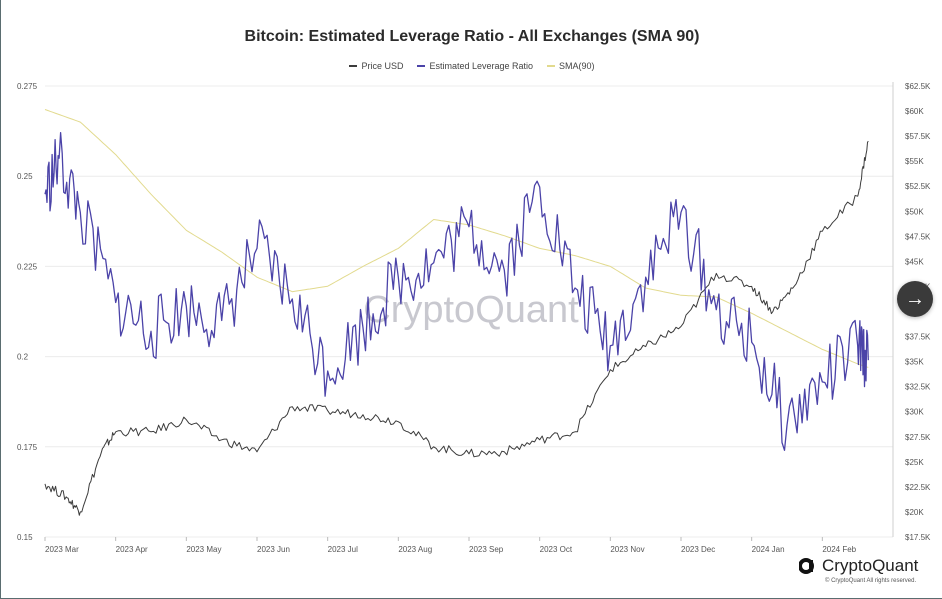 The width and height of the screenshot is (942, 599). Describe the element at coordinates (471, 310) in the screenshot. I see `watermark: CryptoQuant` at that location.